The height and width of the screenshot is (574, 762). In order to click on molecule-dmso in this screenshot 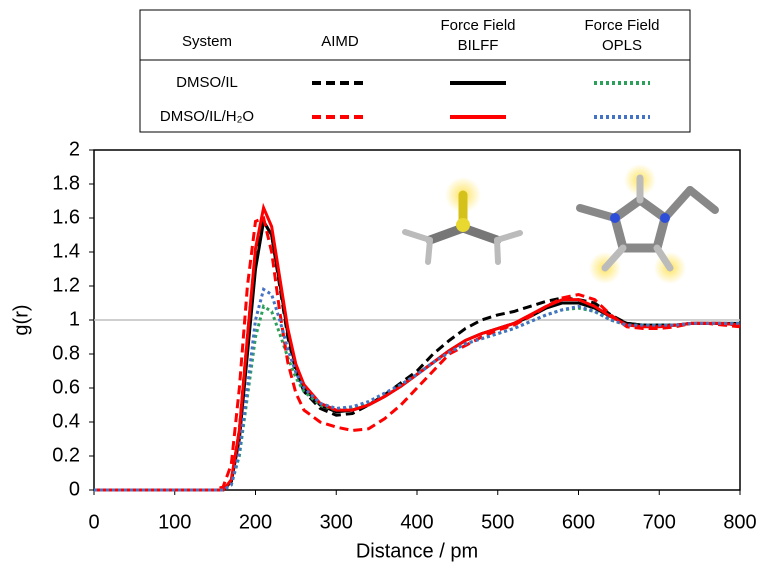, I will do `click(462, 221)`.